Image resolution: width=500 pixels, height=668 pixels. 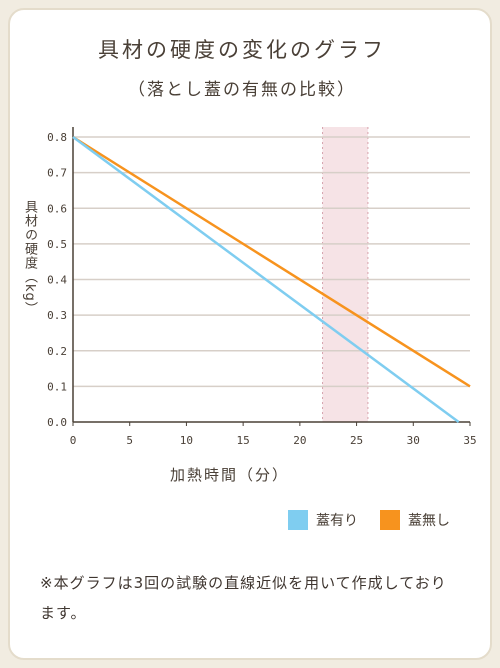 What do you see at coordinates (73, 440) in the screenshot?
I see `x-tick-label: 0` at bounding box center [73, 440].